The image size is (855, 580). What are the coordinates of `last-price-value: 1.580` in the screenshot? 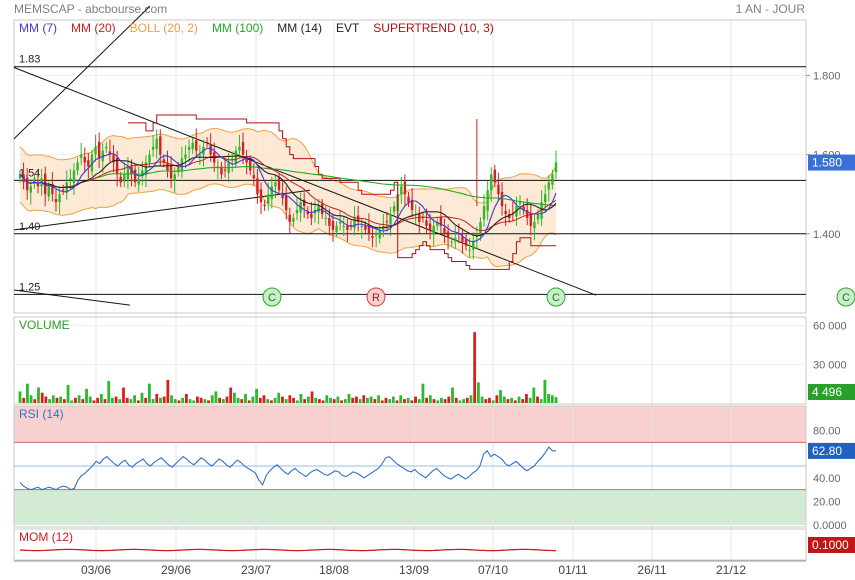 It's located at (827, 163).